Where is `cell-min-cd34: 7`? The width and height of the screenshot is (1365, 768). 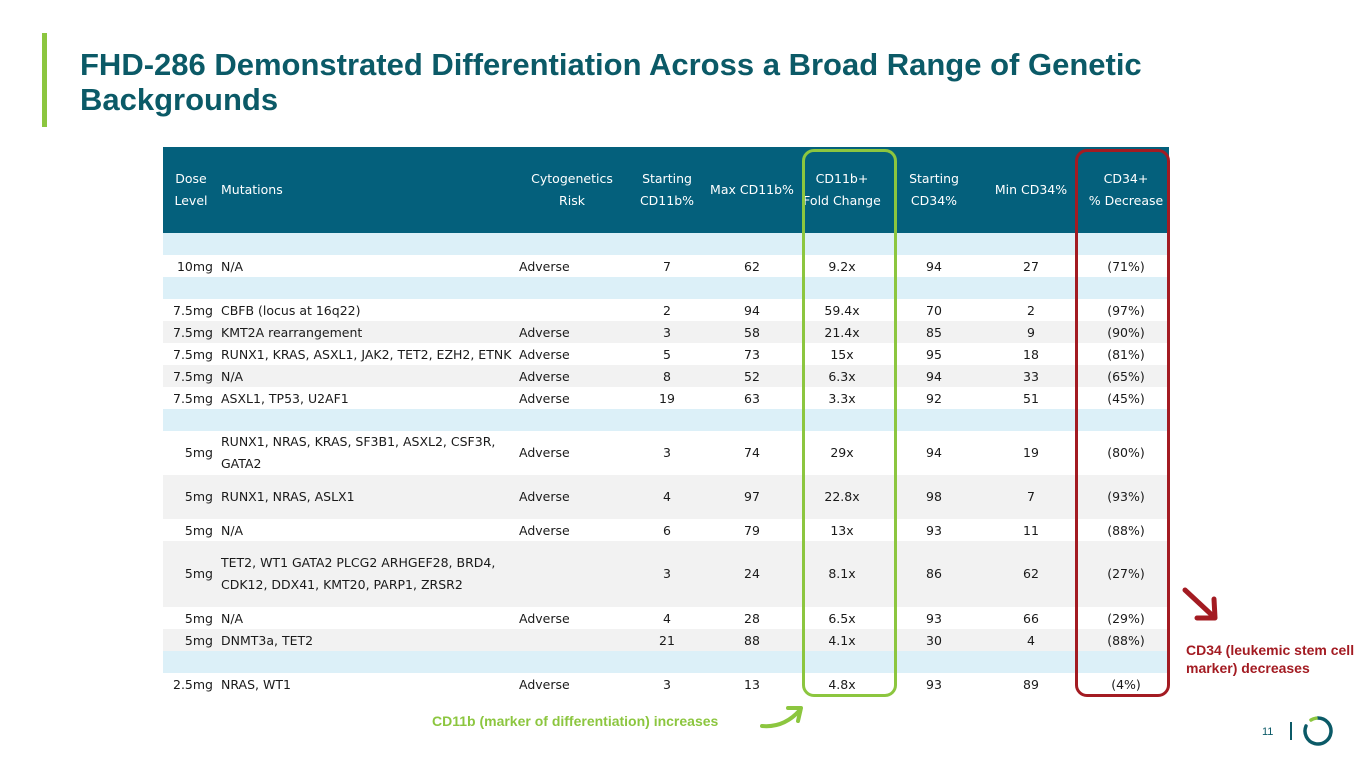 cell-min-cd34: 7 is located at coordinates (1031, 497).